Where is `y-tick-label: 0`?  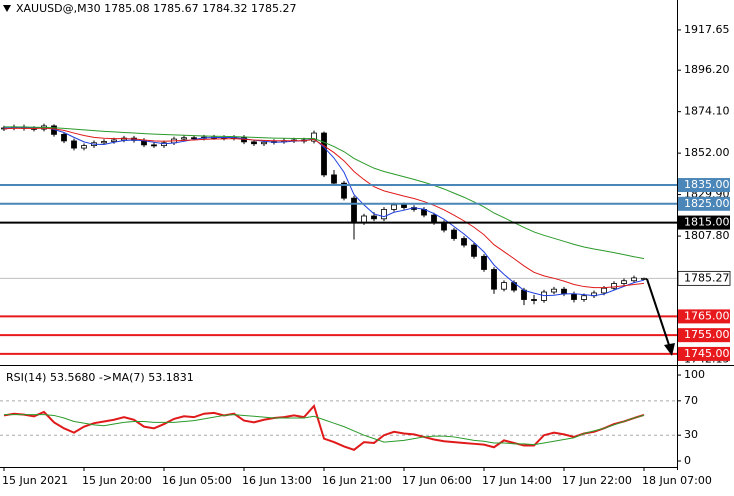 y-tick-label: 0 is located at coordinates (687, 460).